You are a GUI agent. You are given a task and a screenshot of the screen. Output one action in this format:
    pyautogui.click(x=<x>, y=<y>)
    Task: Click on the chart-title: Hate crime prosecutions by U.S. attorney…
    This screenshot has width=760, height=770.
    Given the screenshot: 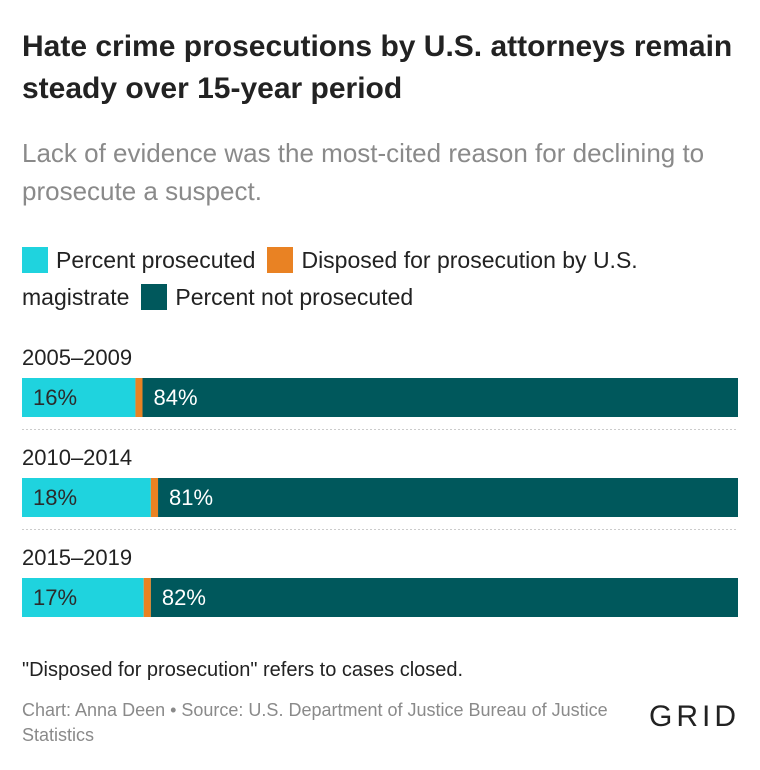 What is the action you would take?
    pyautogui.click(x=377, y=67)
    